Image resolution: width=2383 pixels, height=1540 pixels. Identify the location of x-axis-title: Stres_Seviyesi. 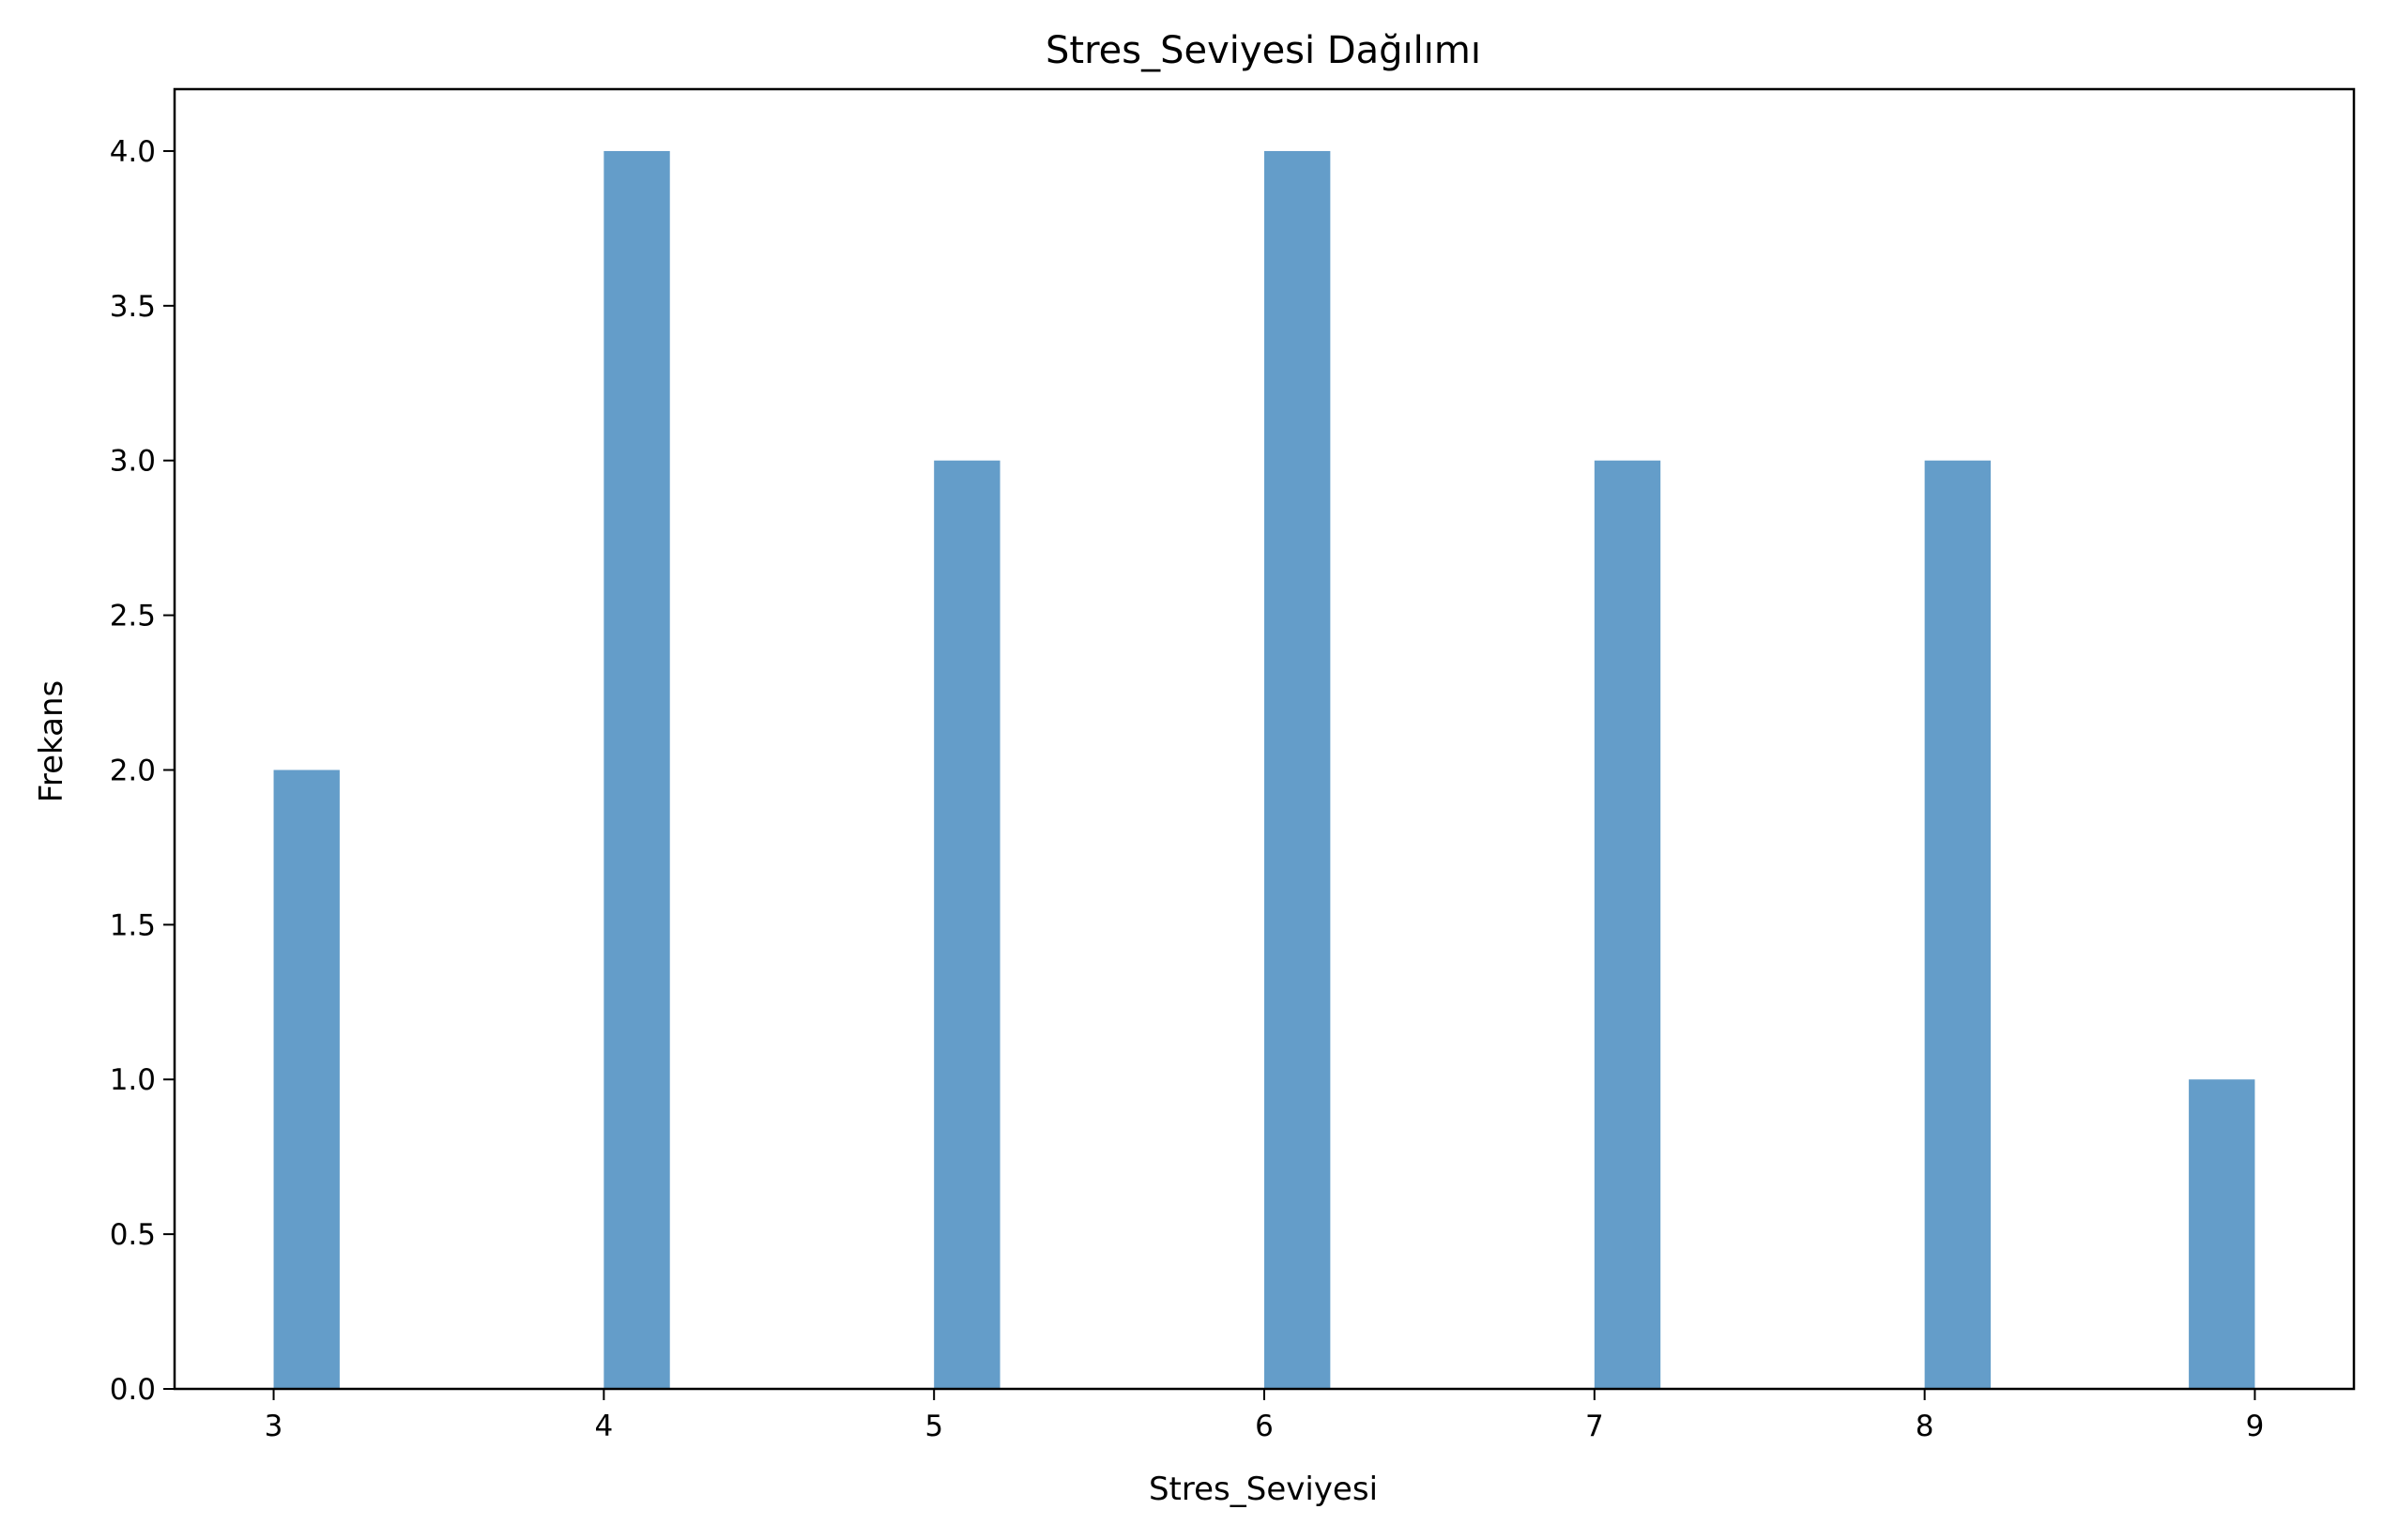
(1263, 1489).